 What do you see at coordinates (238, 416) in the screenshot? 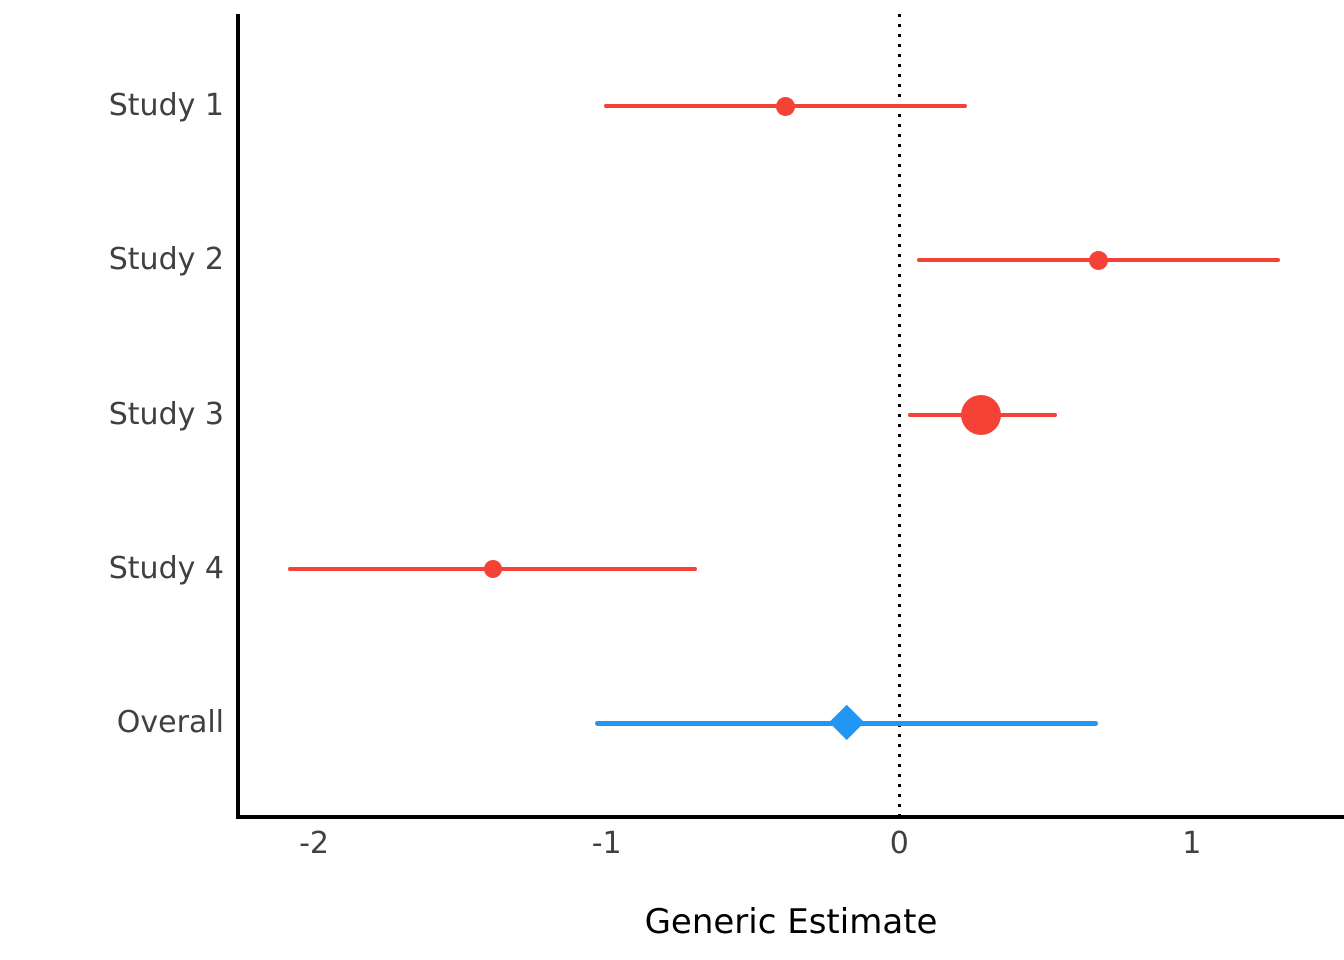
I see `y-axis-line` at bounding box center [238, 416].